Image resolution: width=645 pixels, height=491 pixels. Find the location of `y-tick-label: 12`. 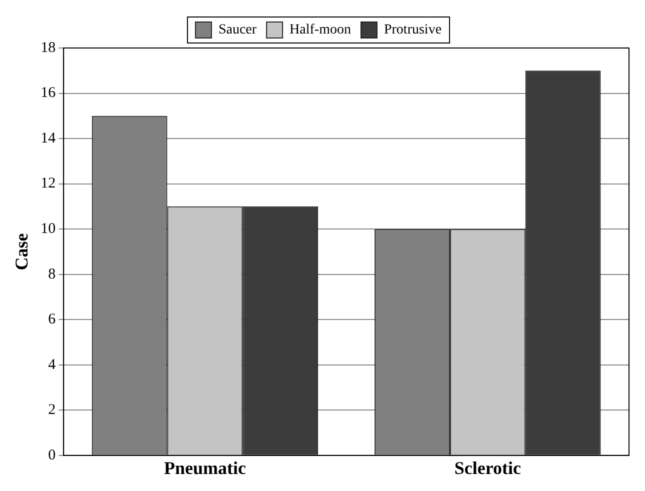

y-tick-label: 12 is located at coordinates (48, 184).